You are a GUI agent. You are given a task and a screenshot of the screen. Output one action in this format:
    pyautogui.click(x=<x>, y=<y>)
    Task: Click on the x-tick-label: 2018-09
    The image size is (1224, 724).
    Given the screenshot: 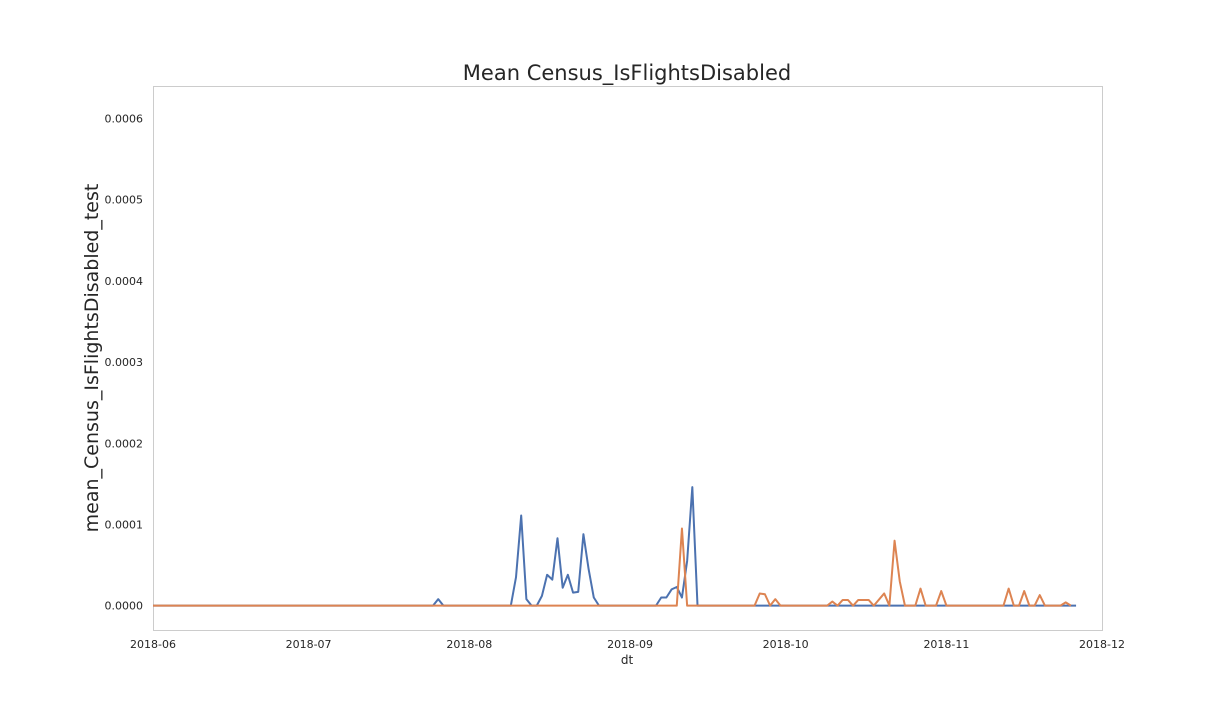 What is the action you would take?
    pyautogui.click(x=630, y=644)
    